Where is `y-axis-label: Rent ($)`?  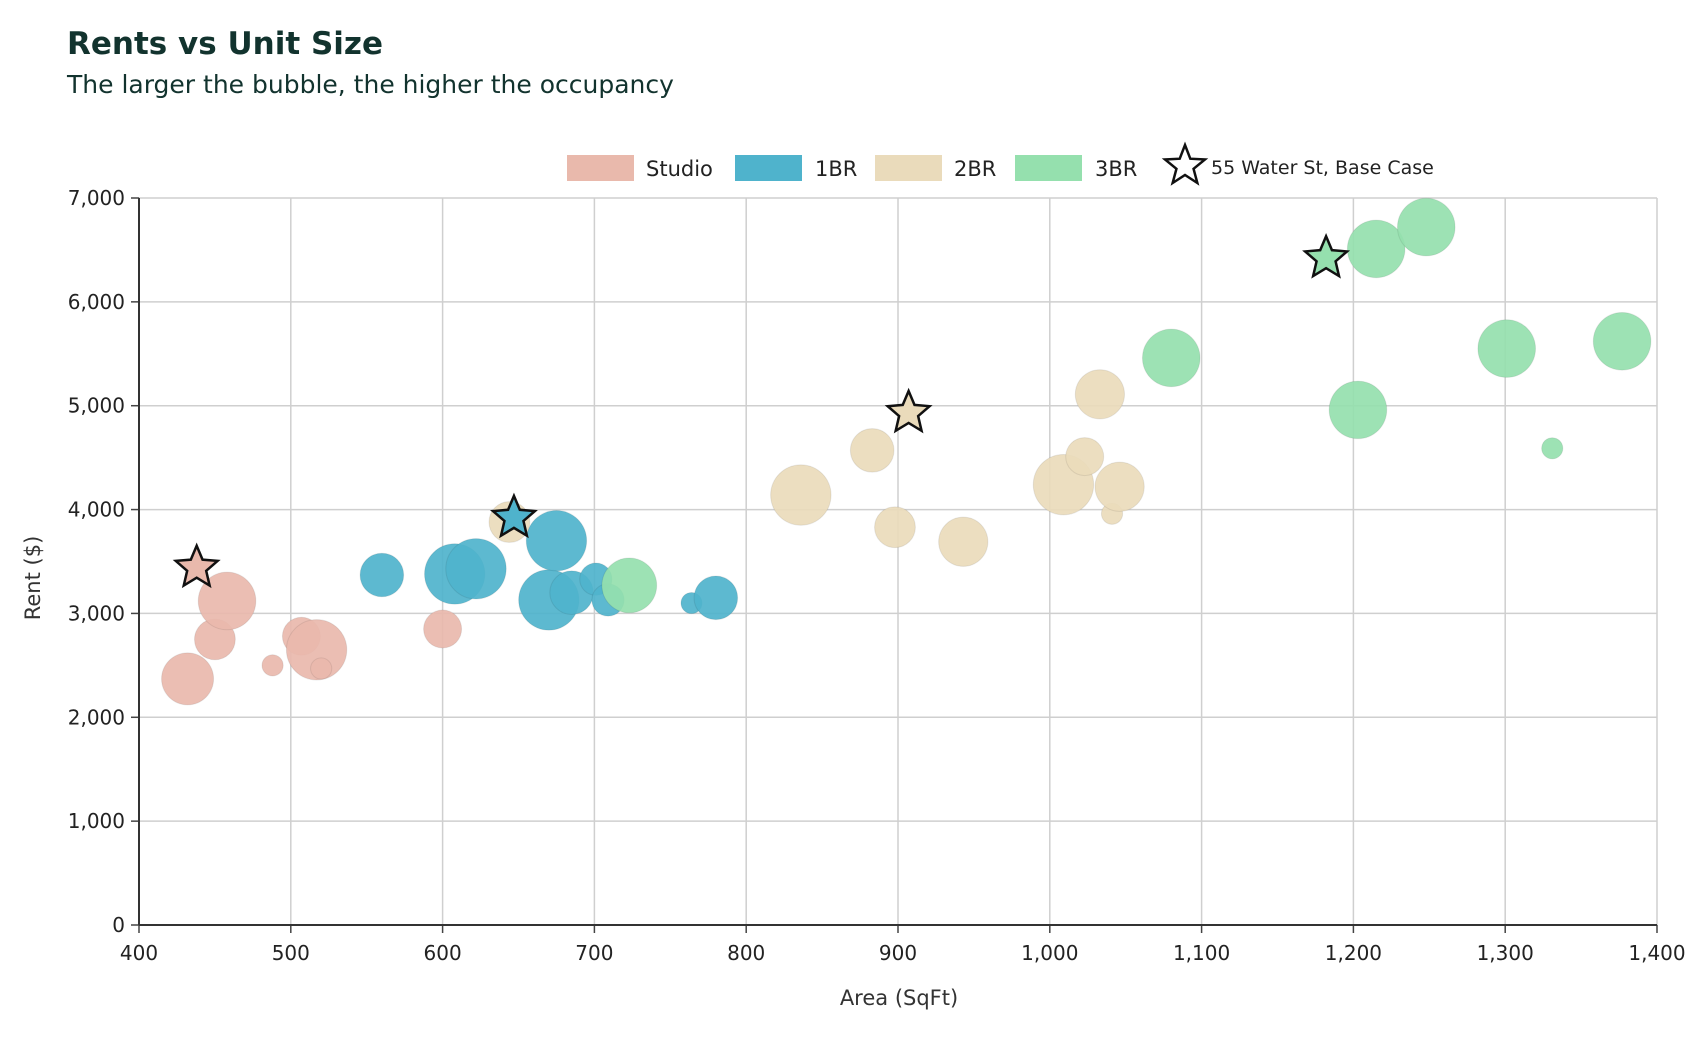
y-axis-label: Rent ($) is located at coordinates (33, 578).